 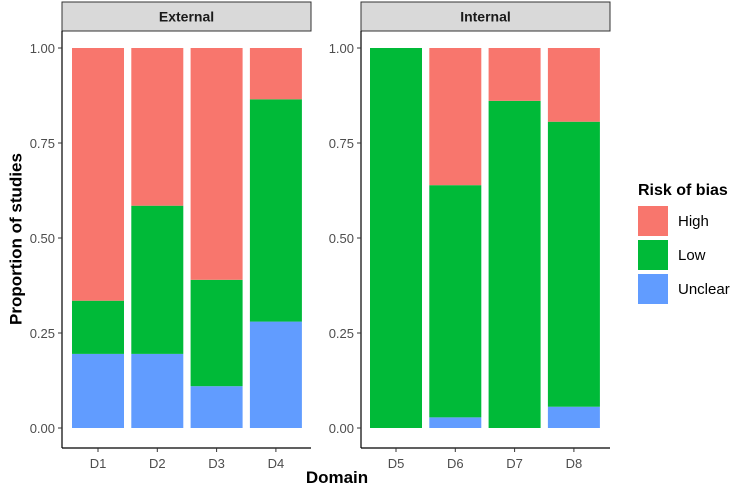 What do you see at coordinates (216, 333) in the screenshot?
I see `bar-segment-low-d3` at bounding box center [216, 333].